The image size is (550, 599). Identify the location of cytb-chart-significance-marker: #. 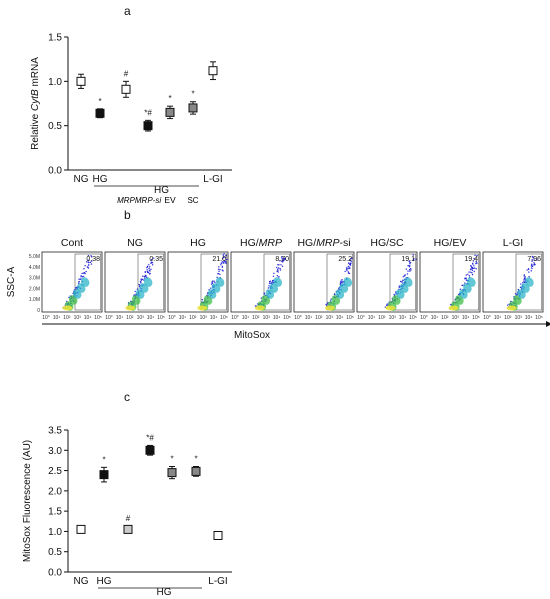
(126, 73).